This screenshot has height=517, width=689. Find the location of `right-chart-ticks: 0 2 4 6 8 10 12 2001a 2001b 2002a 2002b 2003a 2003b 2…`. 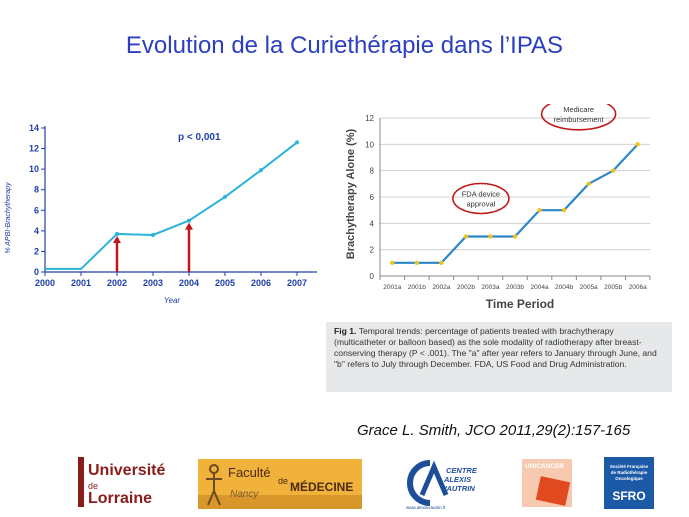

right-chart-ticks: 0 2 4 6 8 10 12 2001a 2001b 2002a 2002b 2003a 2003b 2… is located at coordinates (506, 202).